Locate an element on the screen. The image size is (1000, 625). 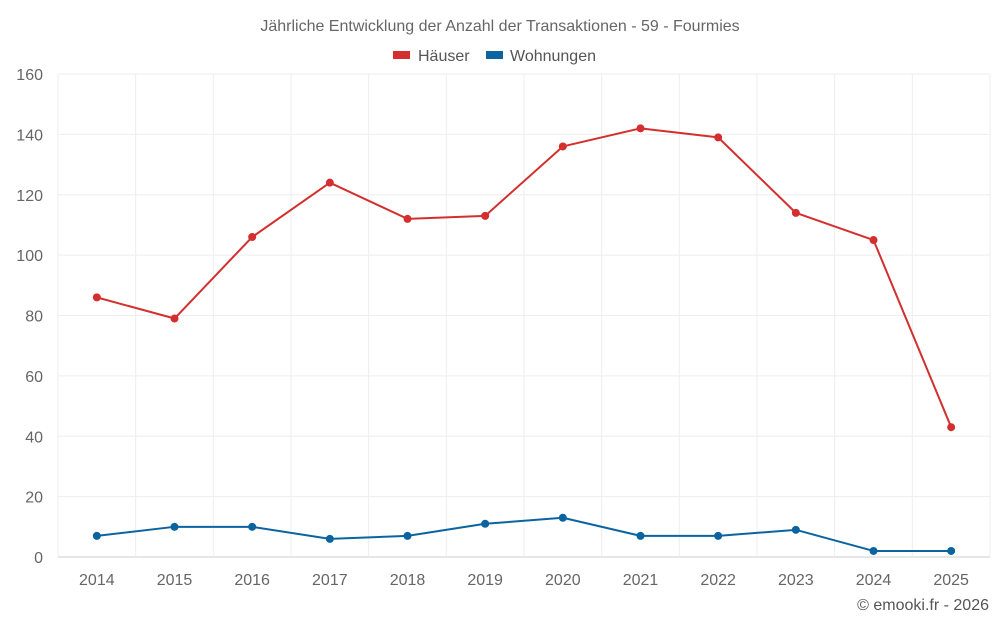
y-tick-label: 20 is located at coordinates (34, 498).